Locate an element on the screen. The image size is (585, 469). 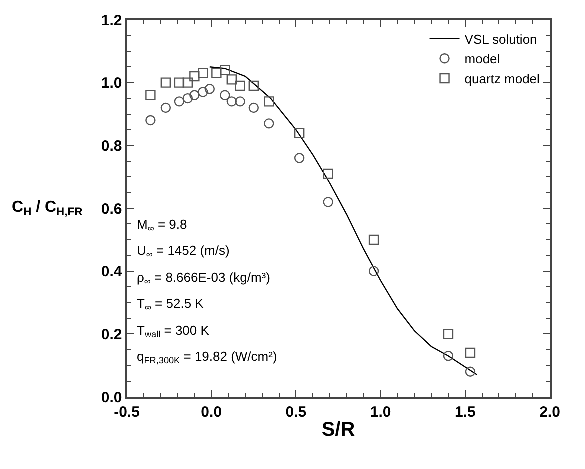
x-tick-label: 2.0 is located at coordinates (550, 412).